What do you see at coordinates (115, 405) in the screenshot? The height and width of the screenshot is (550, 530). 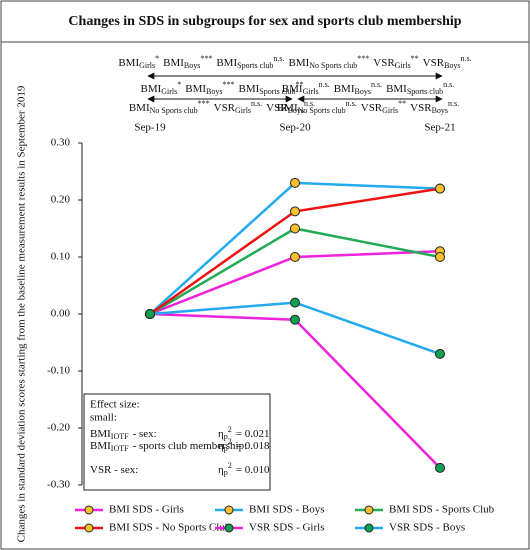 I see `effect-size-heading: Effect size:` at bounding box center [115, 405].